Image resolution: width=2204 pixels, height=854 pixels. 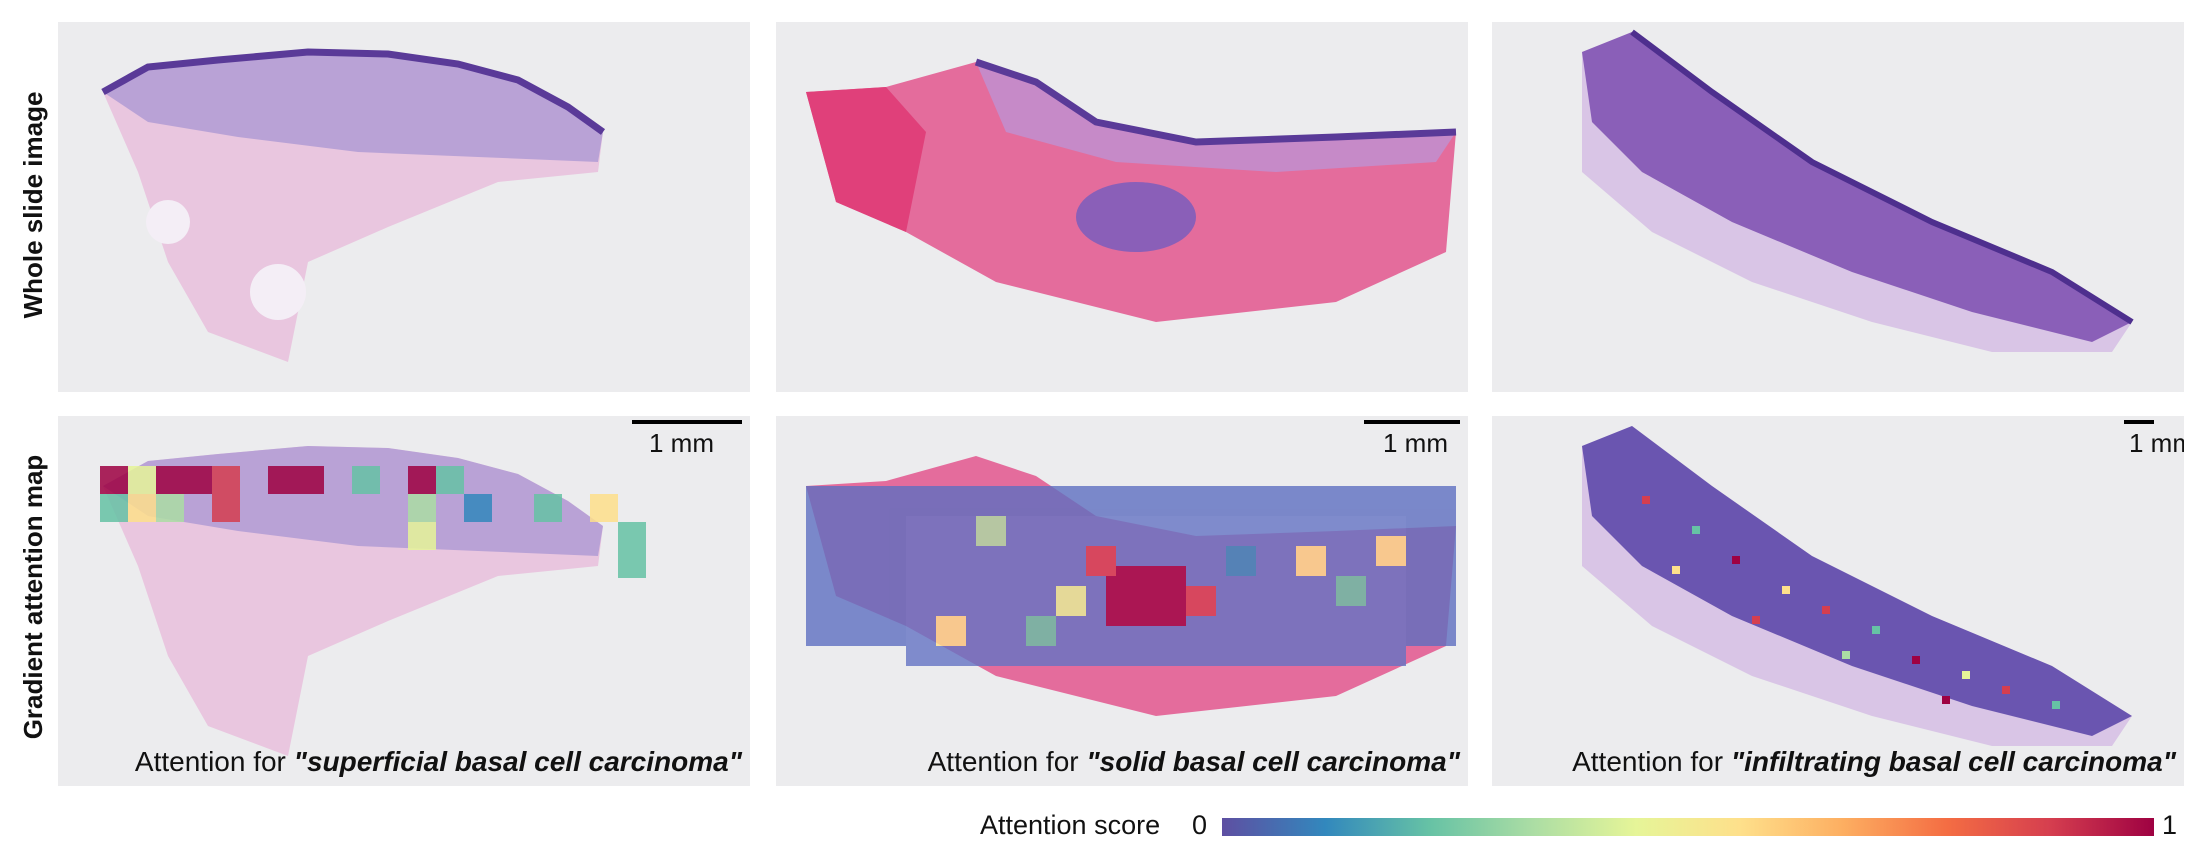 What do you see at coordinates (33, 597) in the screenshot?
I see `row-label-gradient-attention: Gradient attention map` at bounding box center [33, 597].